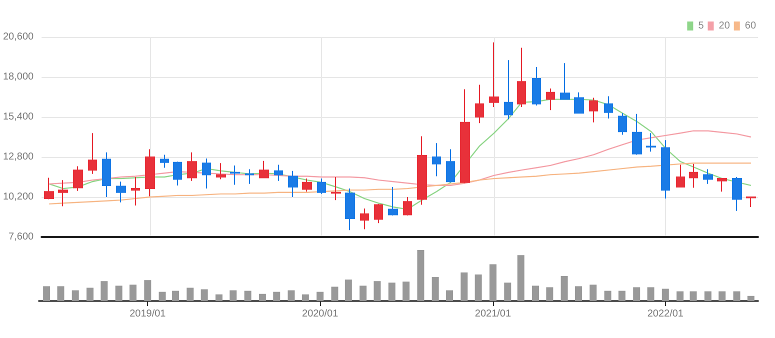  Describe the element at coordinates (21, 237) in the screenshot. I see `y-tick-label: 7,600` at that location.